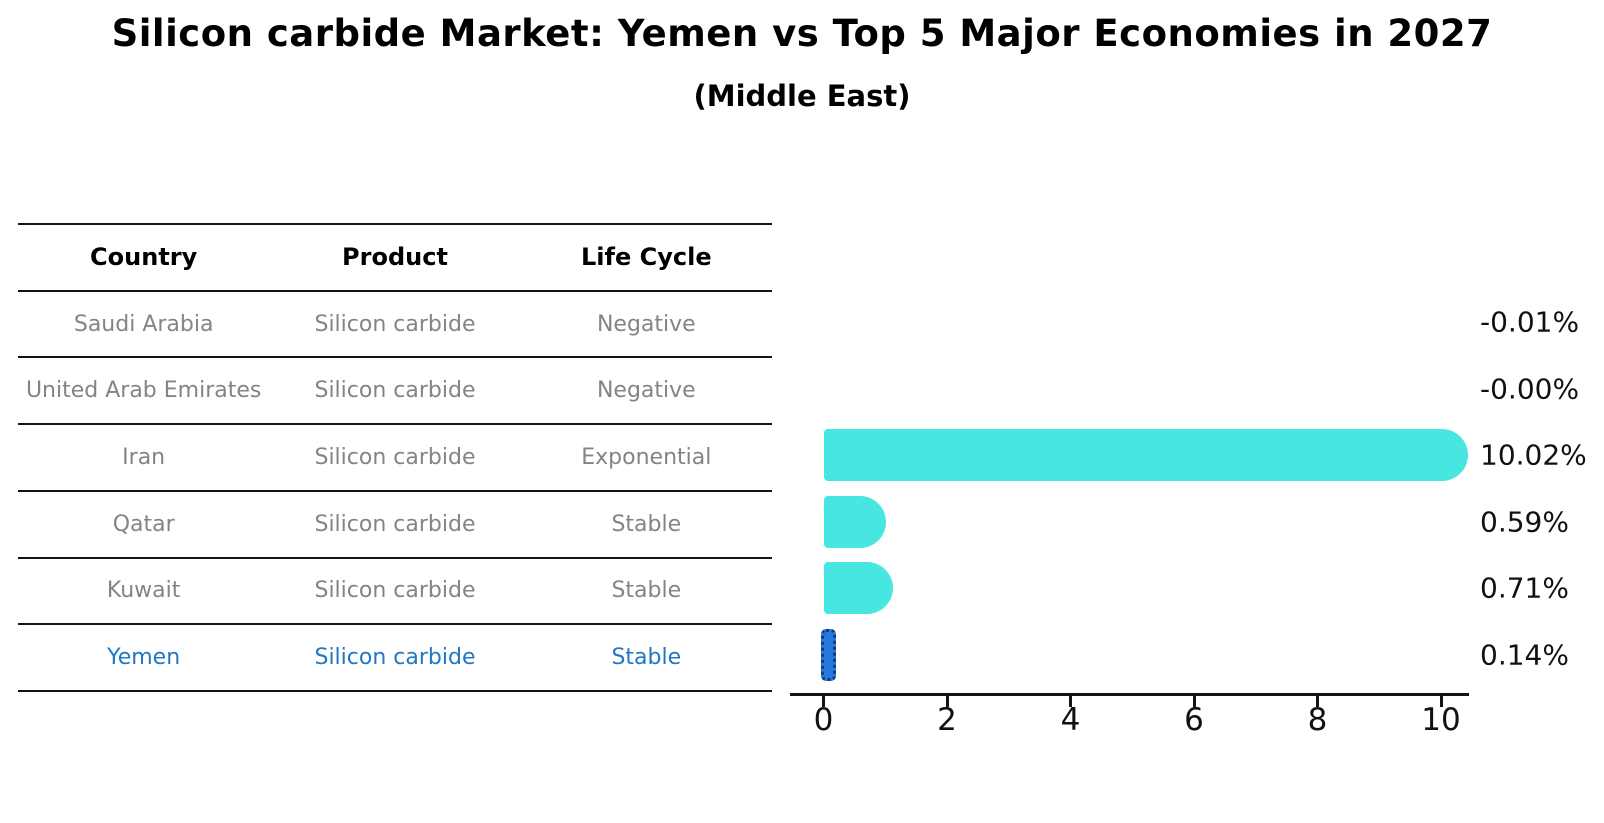  Describe the element at coordinates (143, 524) in the screenshot. I see `cell-country: Qatar` at that location.